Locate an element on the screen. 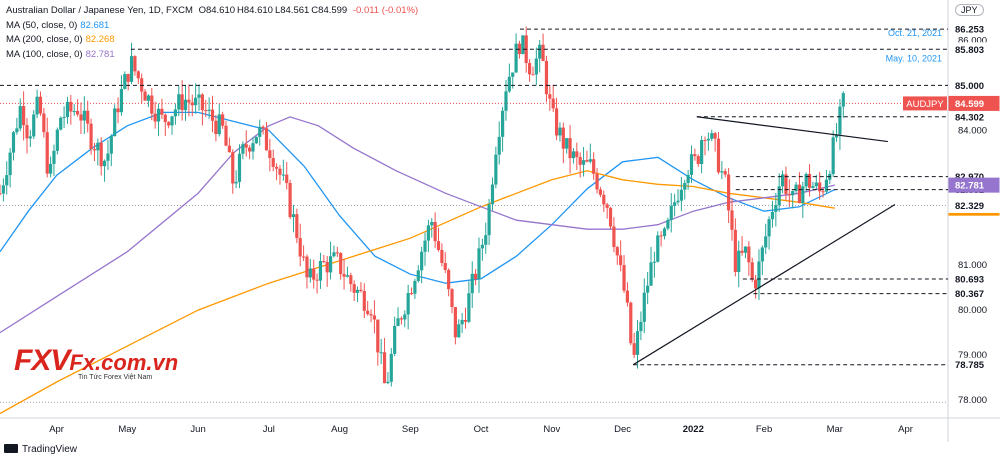 The width and height of the screenshot is (1000, 463). indicator-row: MA (100, close, 0) 82.781 is located at coordinates (212, 55).